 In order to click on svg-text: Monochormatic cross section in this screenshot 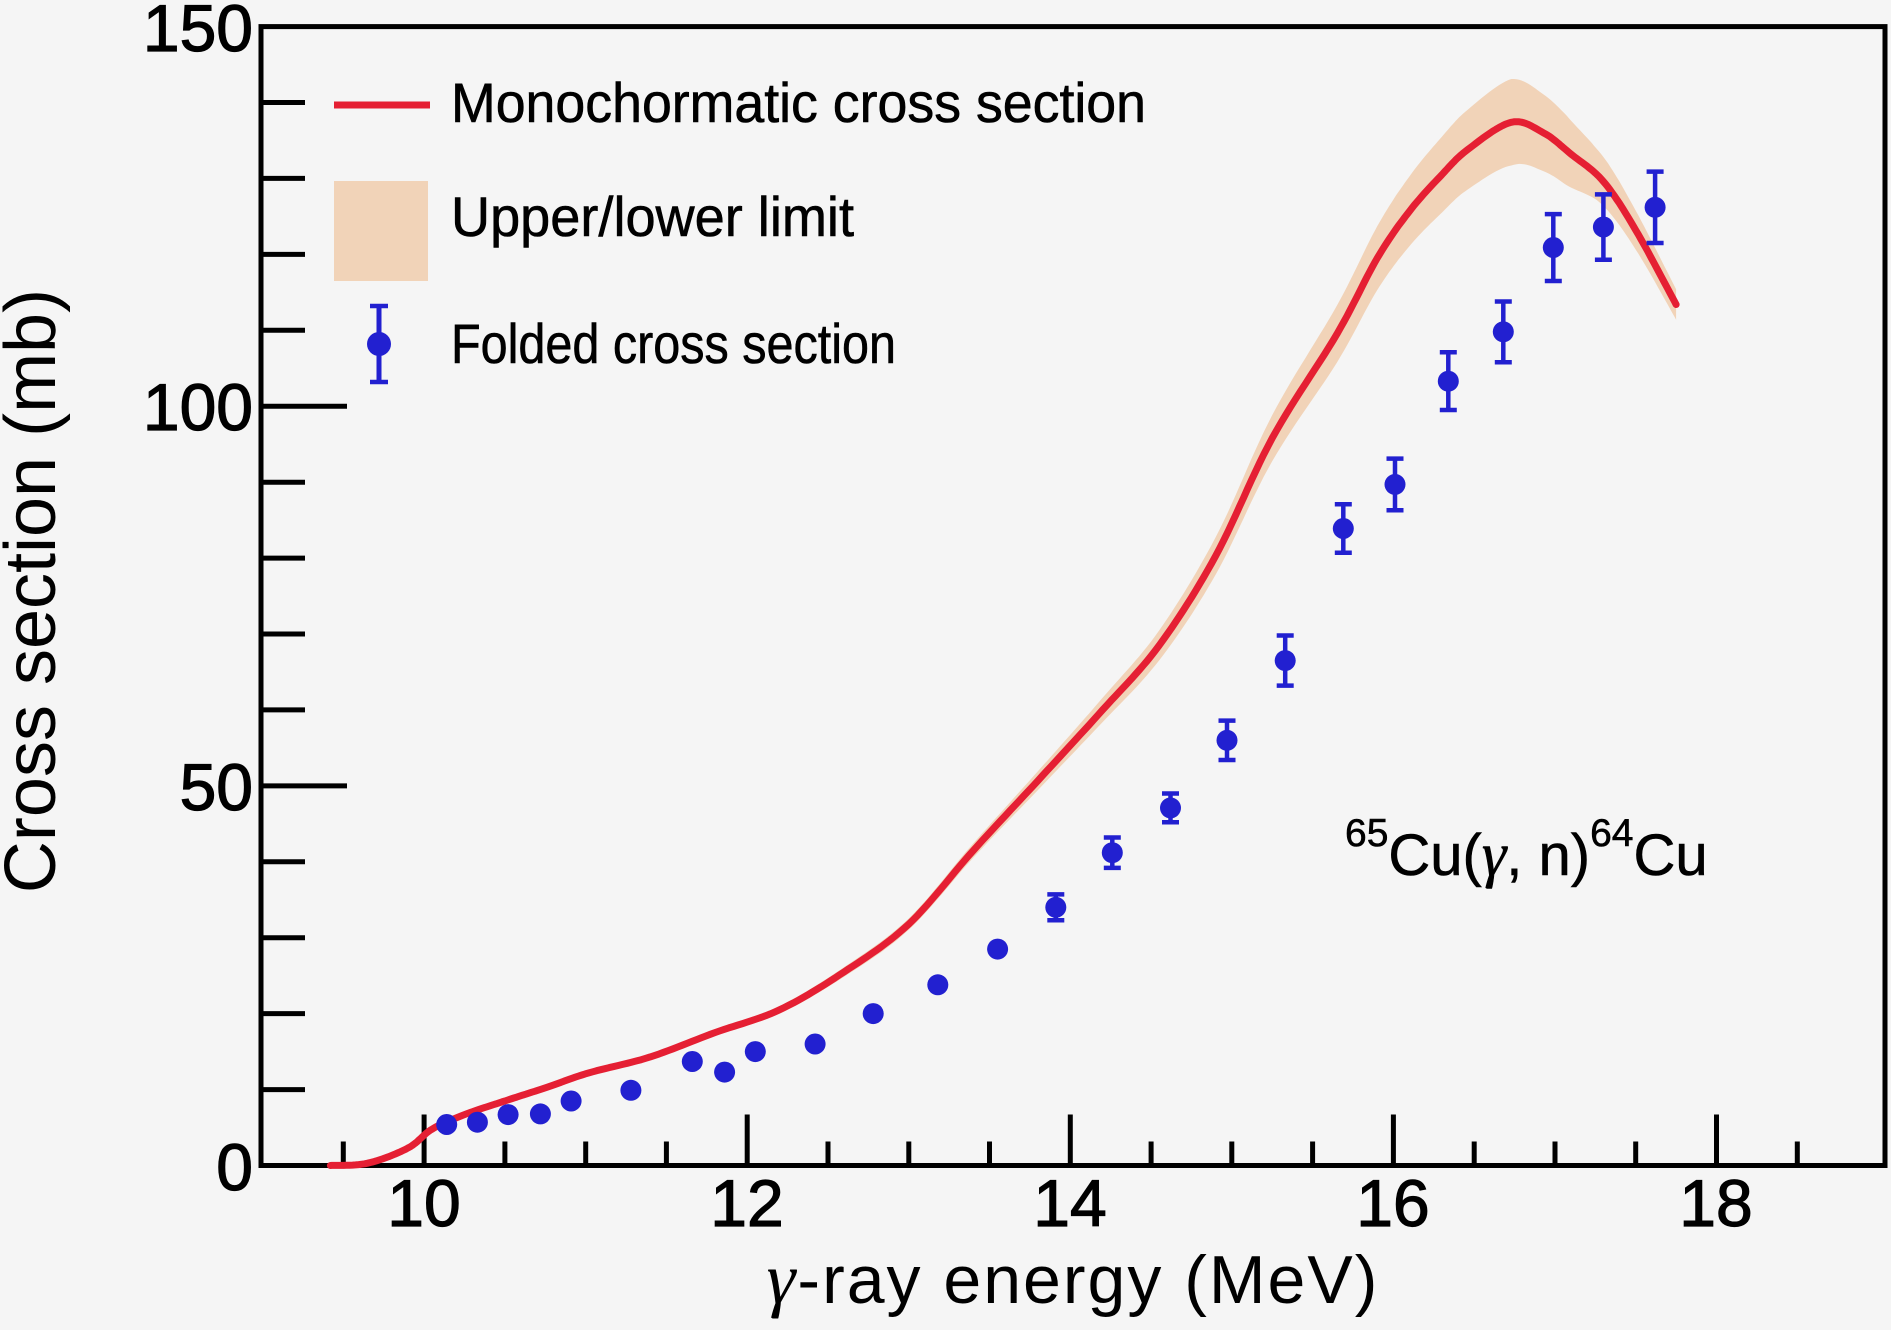, I will do `click(798, 102)`.